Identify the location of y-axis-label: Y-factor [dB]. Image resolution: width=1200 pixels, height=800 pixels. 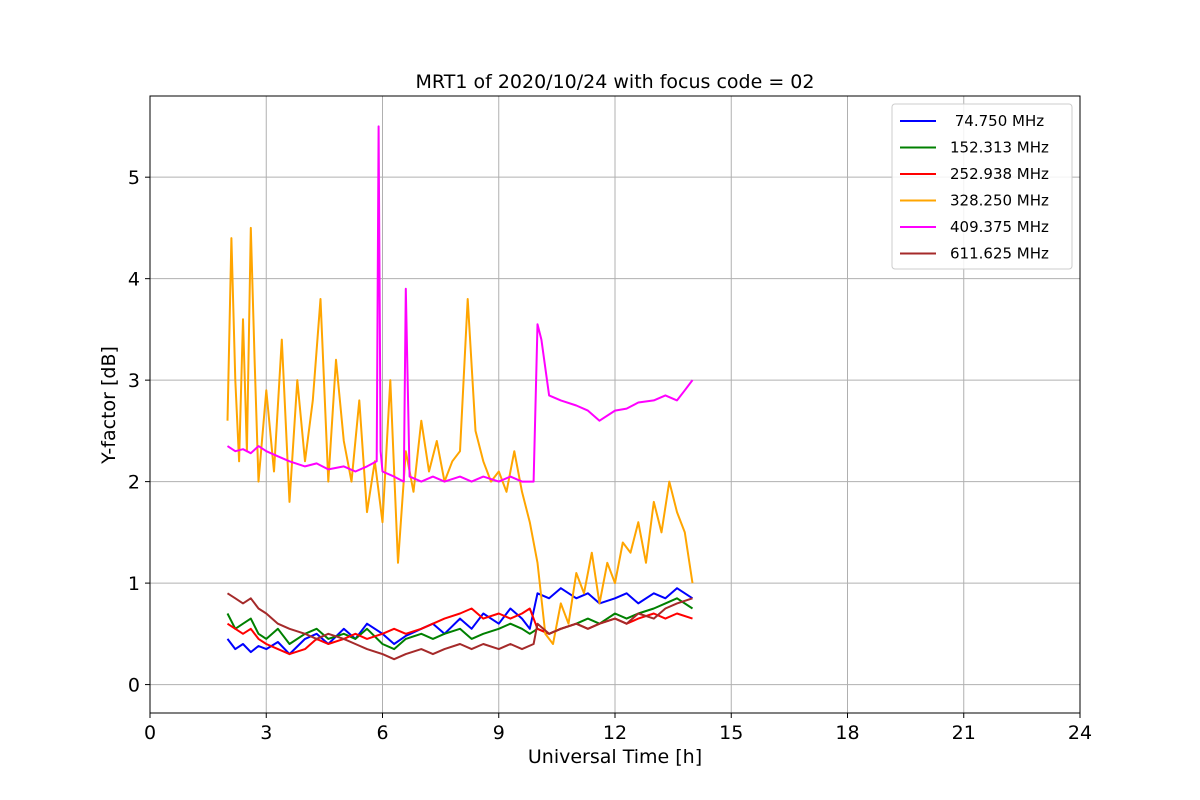
(109, 405).